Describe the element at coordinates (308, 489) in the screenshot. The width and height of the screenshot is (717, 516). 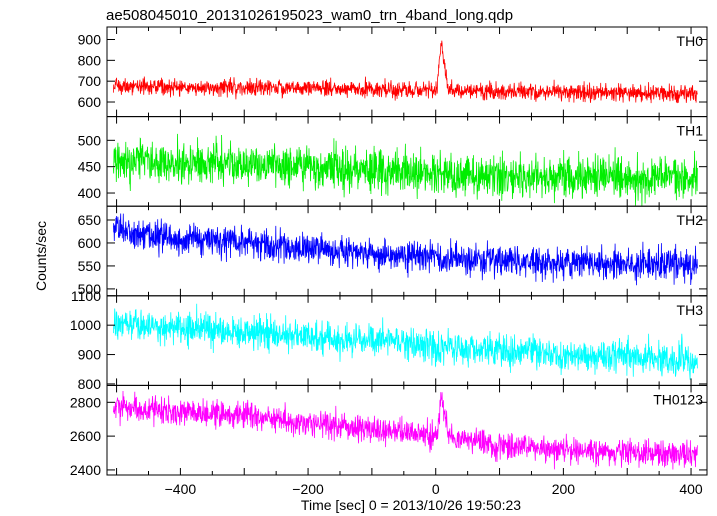
I see `x-tick-label: −200` at that location.